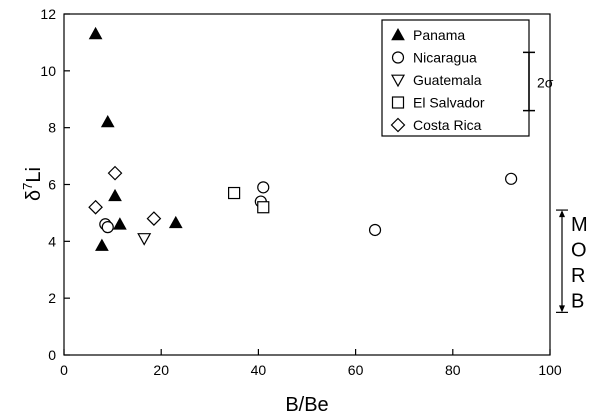  What do you see at coordinates (447, 125) in the screenshot?
I see `legend-label-costa-rica: Costa Rica` at bounding box center [447, 125].